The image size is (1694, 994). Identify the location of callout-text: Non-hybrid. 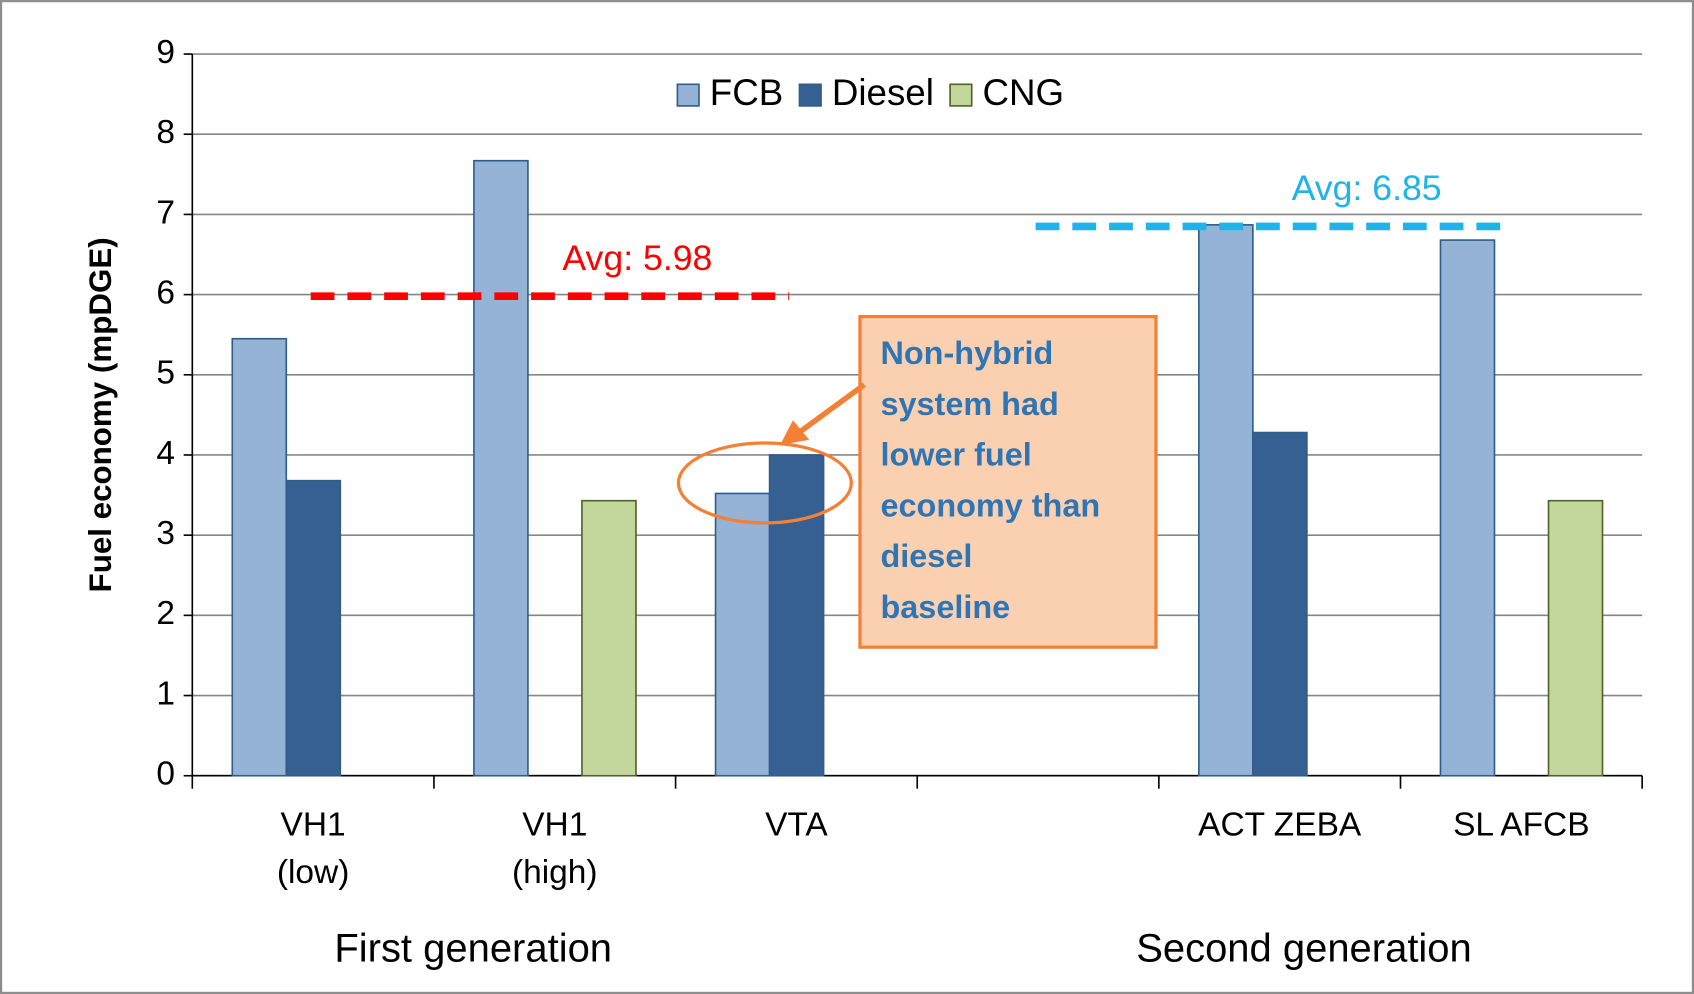
(966, 353).